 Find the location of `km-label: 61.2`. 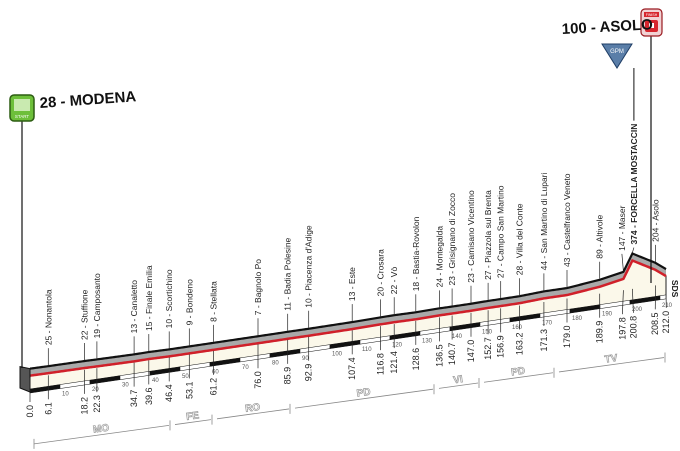

km-label: 61.2 is located at coordinates (214, 387).